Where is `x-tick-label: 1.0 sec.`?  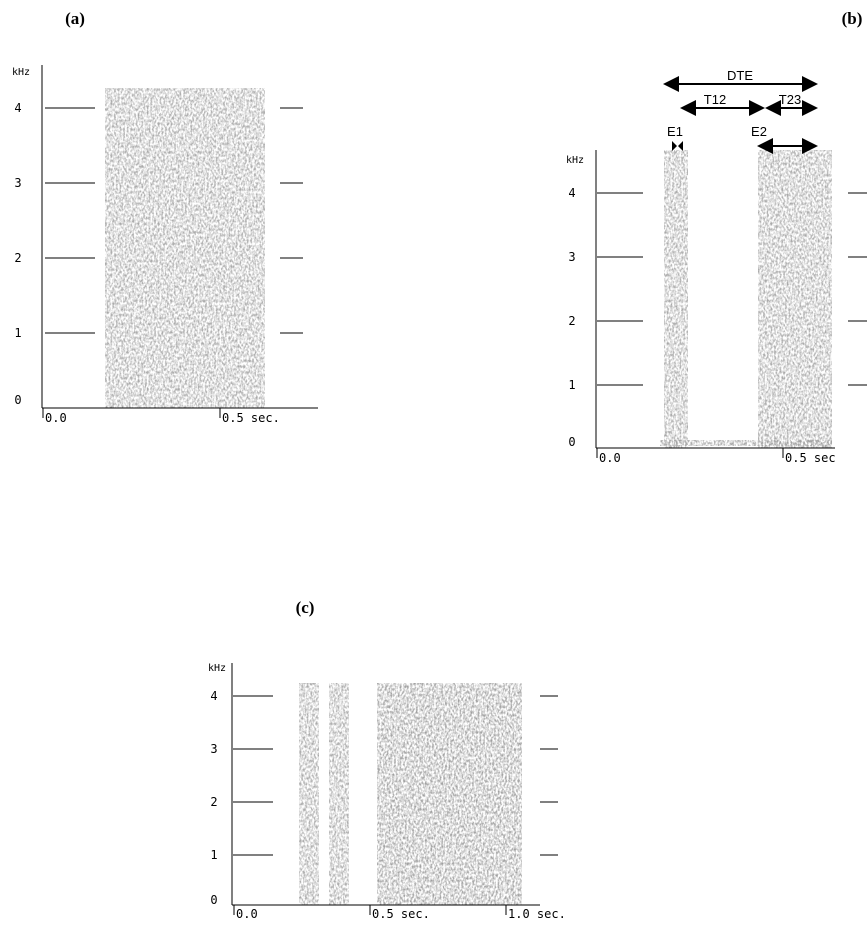
x-tick-label: 1.0 sec. is located at coordinates (537, 914).